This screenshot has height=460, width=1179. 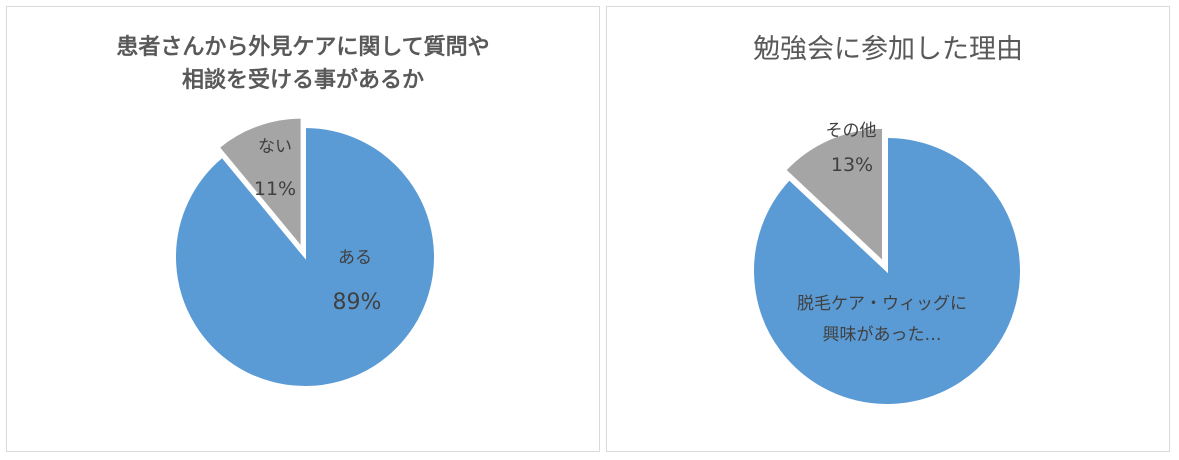 I want to click on slice-label-nai: ない, so click(x=275, y=147).